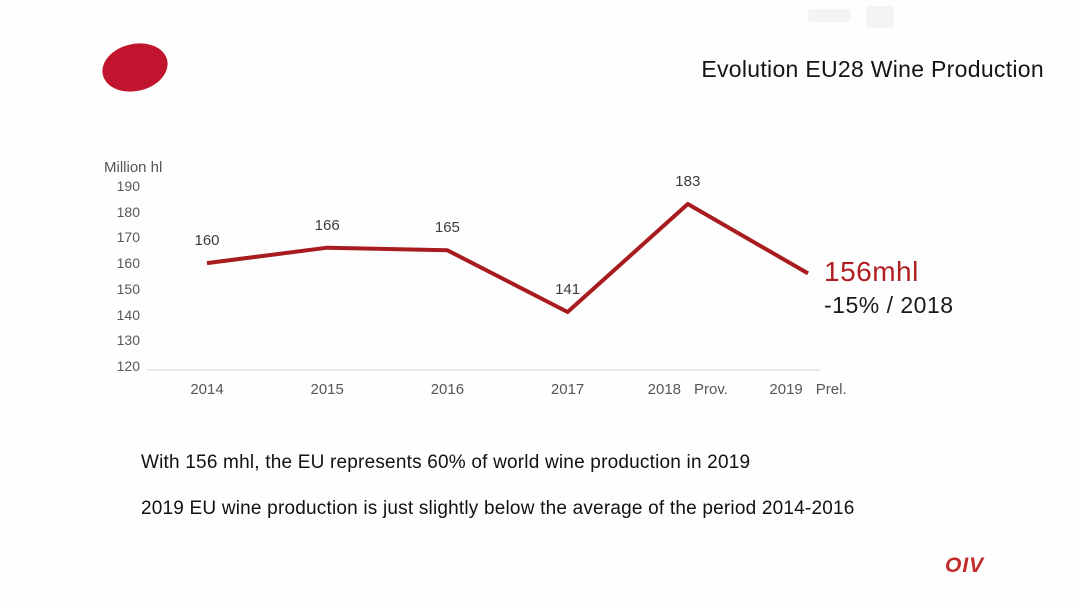 Image resolution: width=1080 pixels, height=608 pixels. What do you see at coordinates (831, 389) in the screenshot?
I see `x-tick-suffix: Prel.` at bounding box center [831, 389].